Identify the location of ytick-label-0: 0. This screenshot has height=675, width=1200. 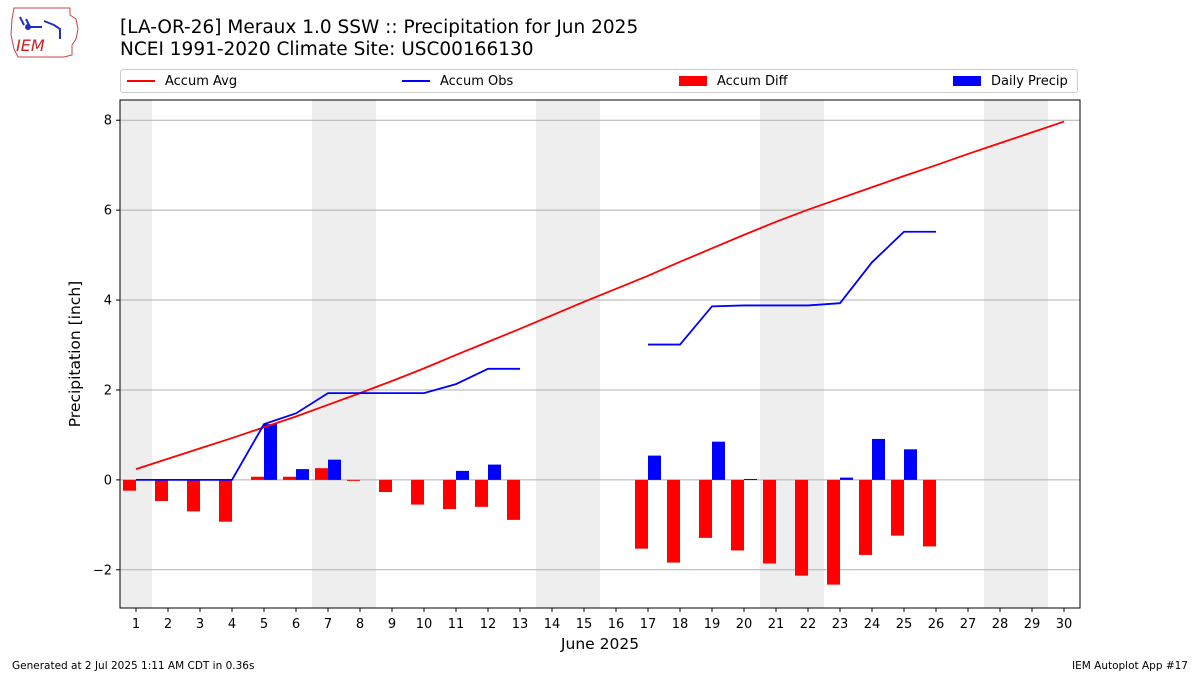
(108, 480).